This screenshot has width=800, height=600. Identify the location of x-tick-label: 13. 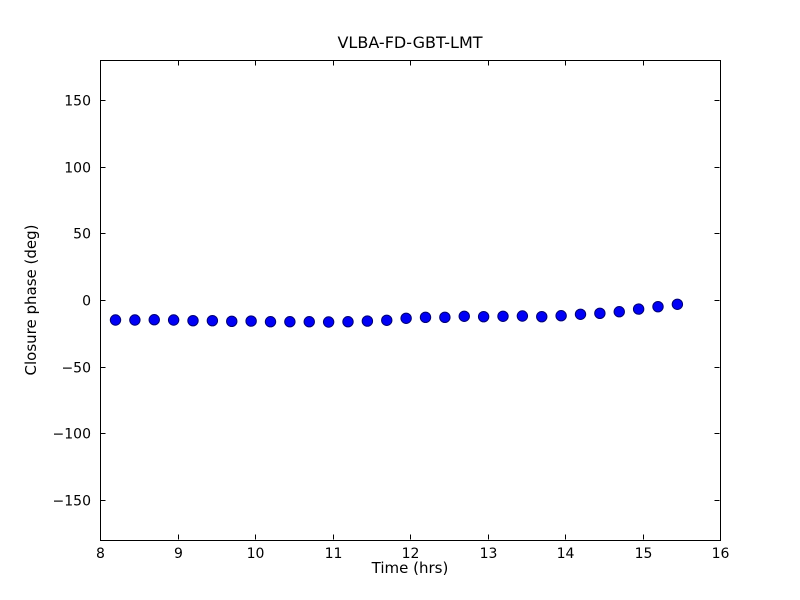
(489, 554).